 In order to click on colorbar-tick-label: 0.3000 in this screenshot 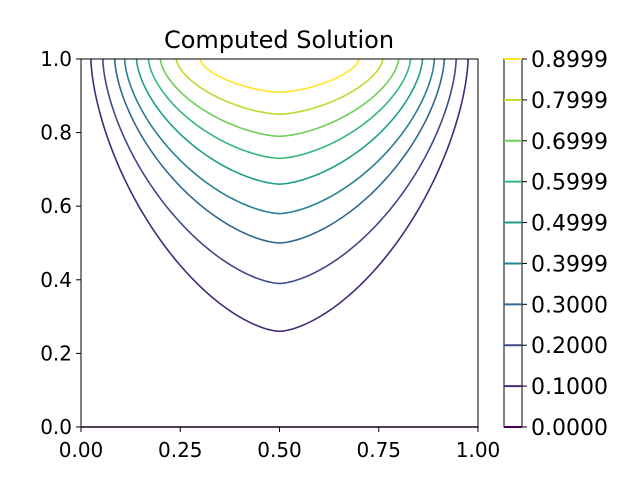, I will do `click(569, 305)`.